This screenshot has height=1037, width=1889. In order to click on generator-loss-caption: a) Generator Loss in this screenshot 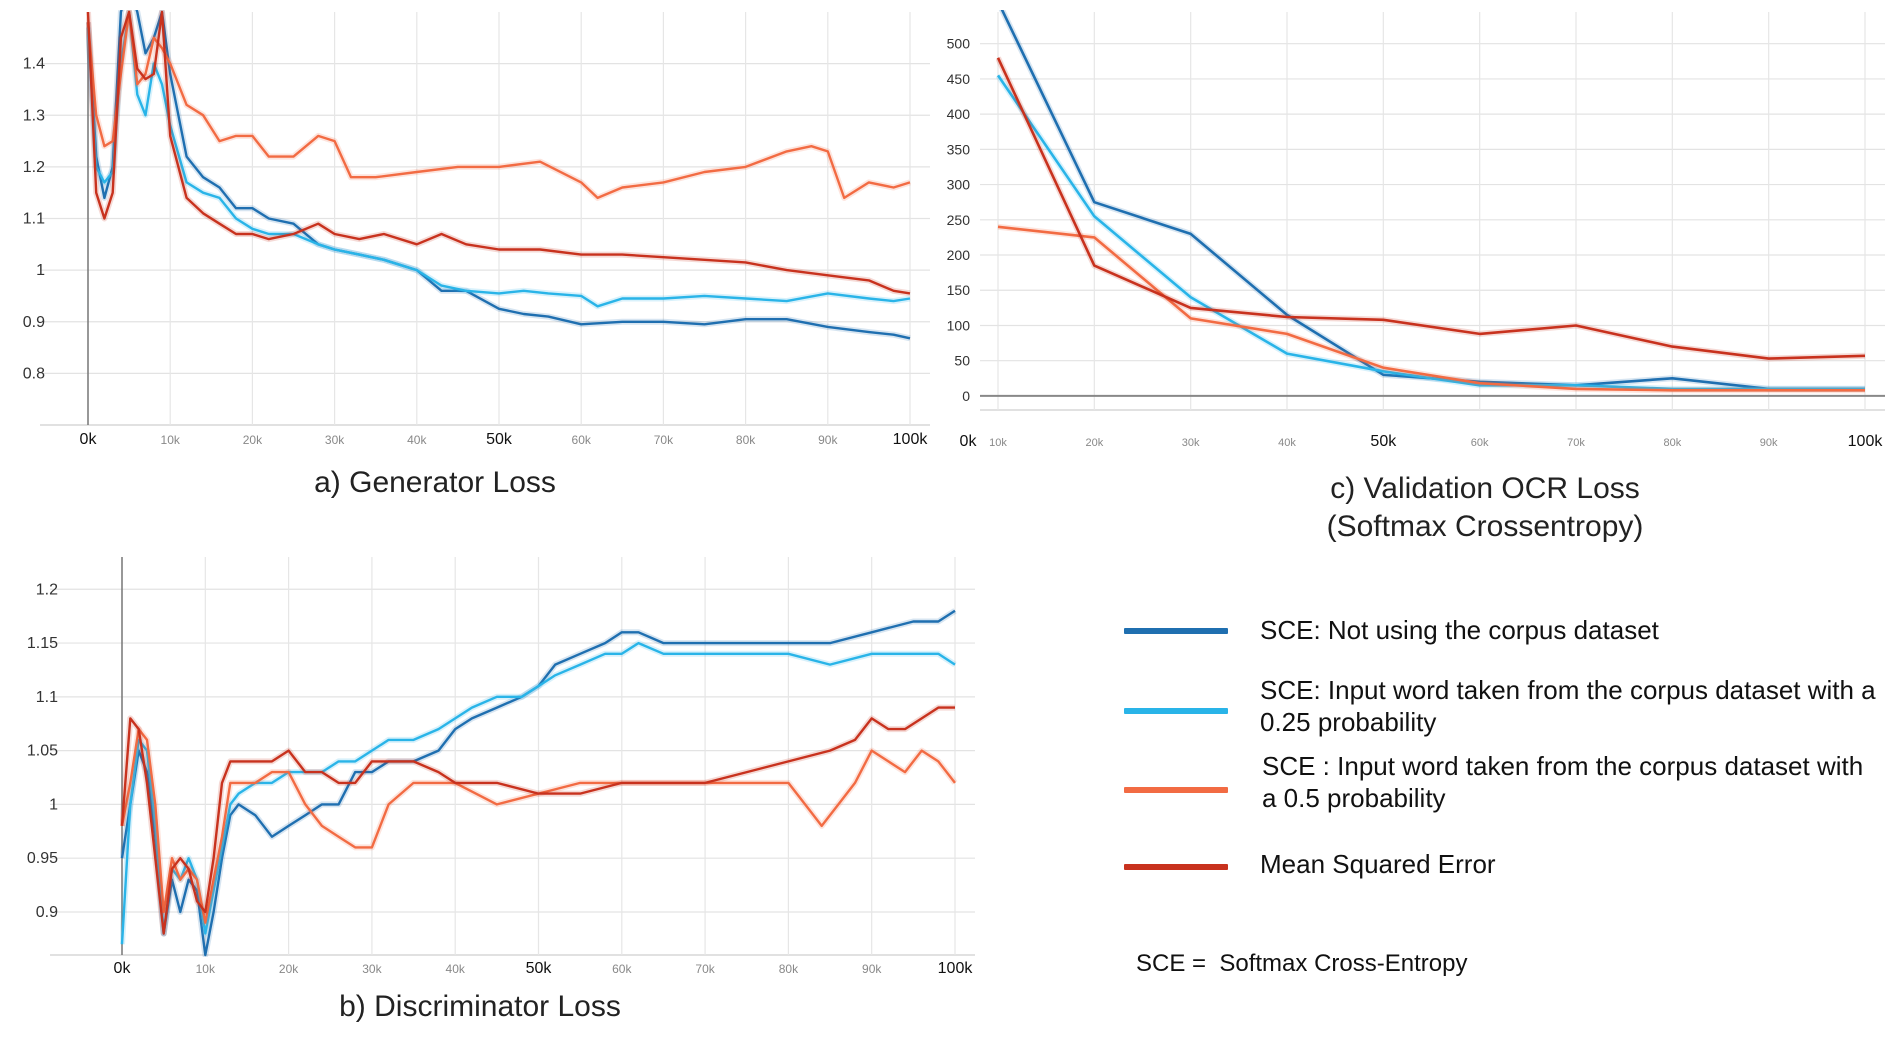, I will do `click(435, 483)`.